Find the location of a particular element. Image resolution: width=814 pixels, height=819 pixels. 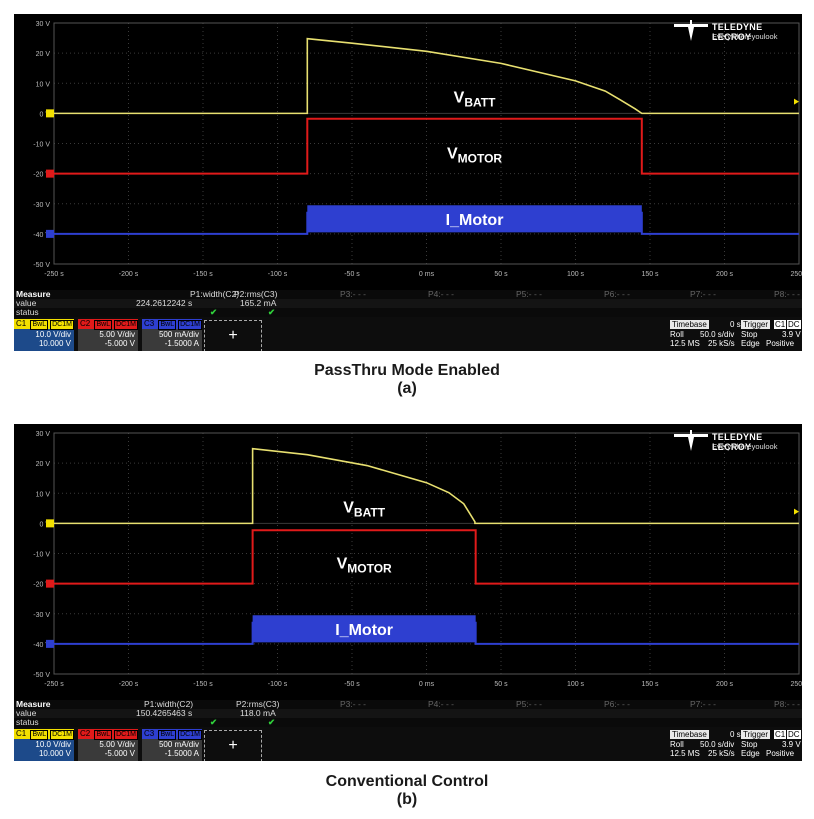

channel-c3-offset: -1.5000 A is located at coordinates (181, 343).